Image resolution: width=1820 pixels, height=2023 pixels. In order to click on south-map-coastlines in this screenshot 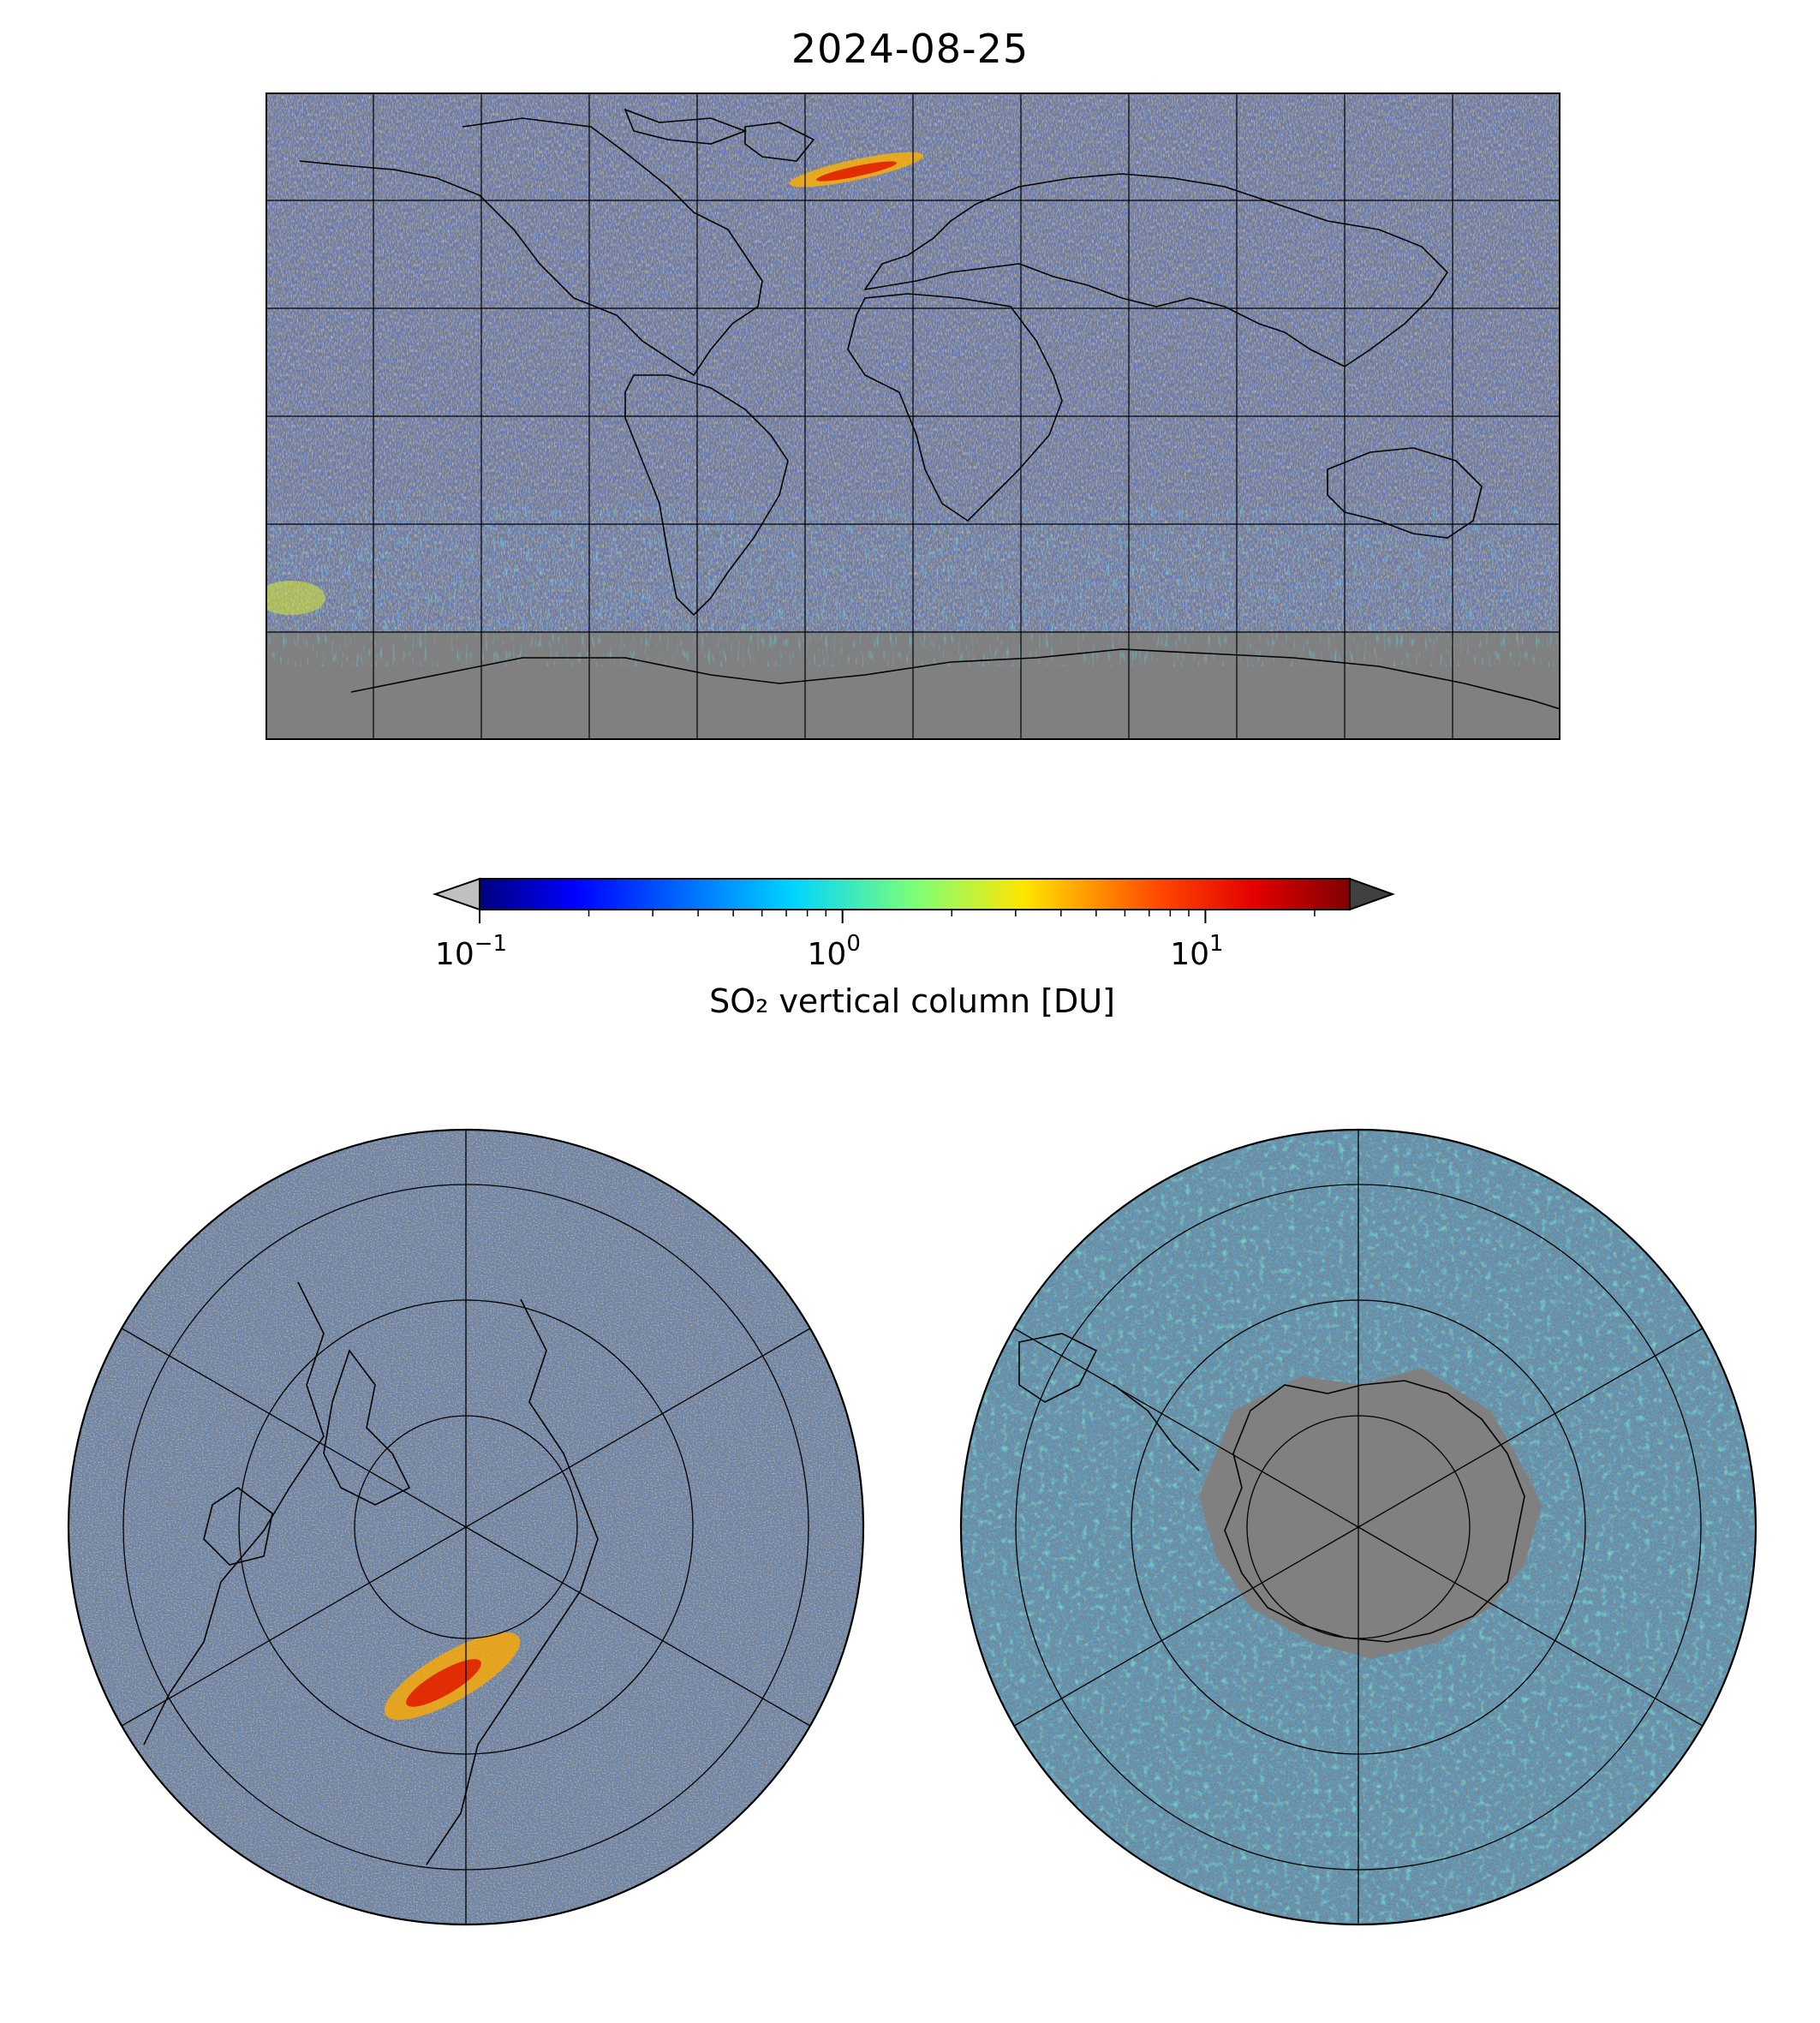, I will do `click(1272, 1488)`.